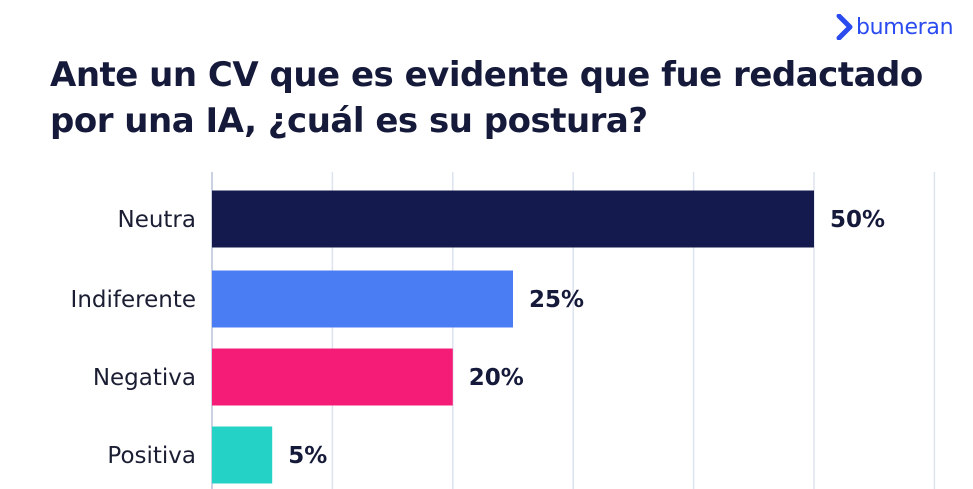  Describe the element at coordinates (905, 27) in the screenshot. I see `brand-name: bumeran` at that location.